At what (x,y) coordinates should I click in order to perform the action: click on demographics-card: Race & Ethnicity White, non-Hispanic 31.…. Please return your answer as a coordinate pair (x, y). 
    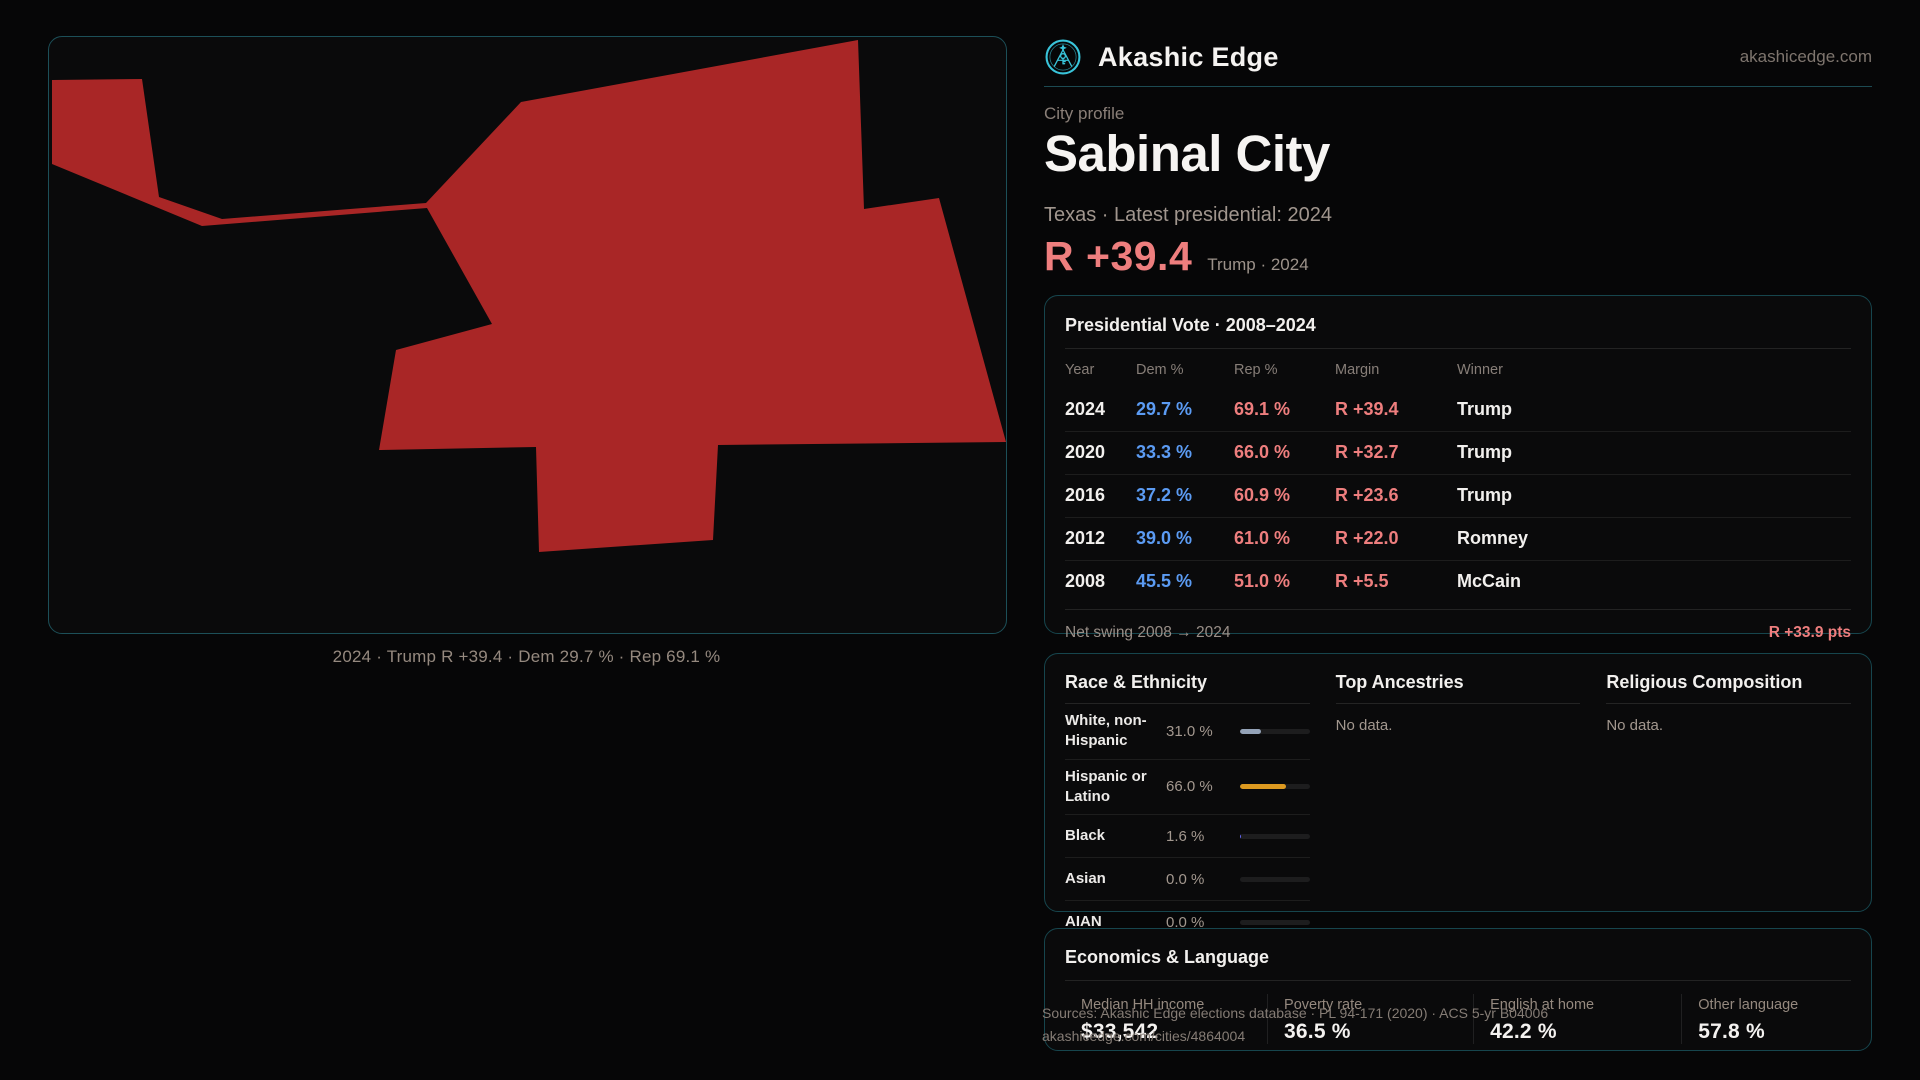
    Looking at the image, I should click on (1458, 798).